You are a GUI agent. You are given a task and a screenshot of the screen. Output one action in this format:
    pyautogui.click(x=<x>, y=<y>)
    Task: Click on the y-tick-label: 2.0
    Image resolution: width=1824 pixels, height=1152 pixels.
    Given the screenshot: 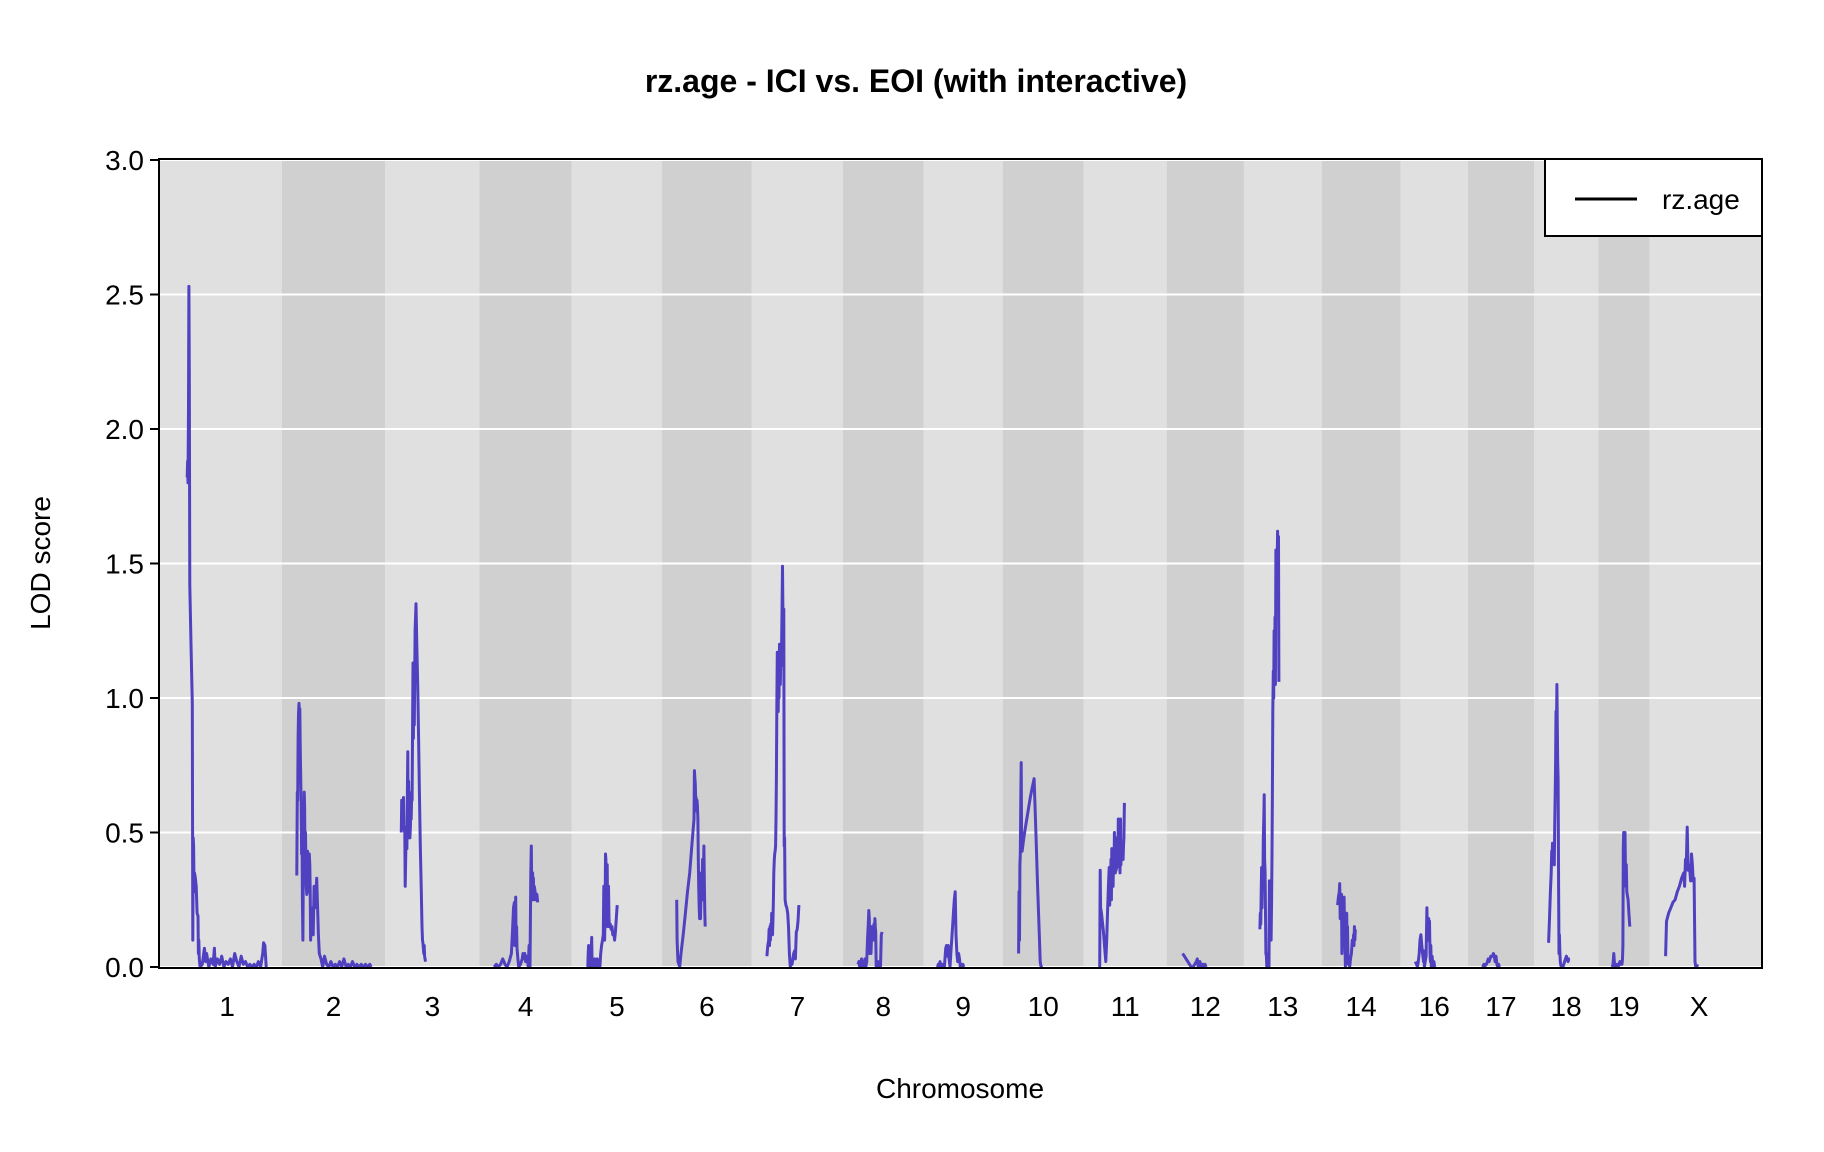 What is the action you would take?
    pyautogui.click(x=124, y=429)
    